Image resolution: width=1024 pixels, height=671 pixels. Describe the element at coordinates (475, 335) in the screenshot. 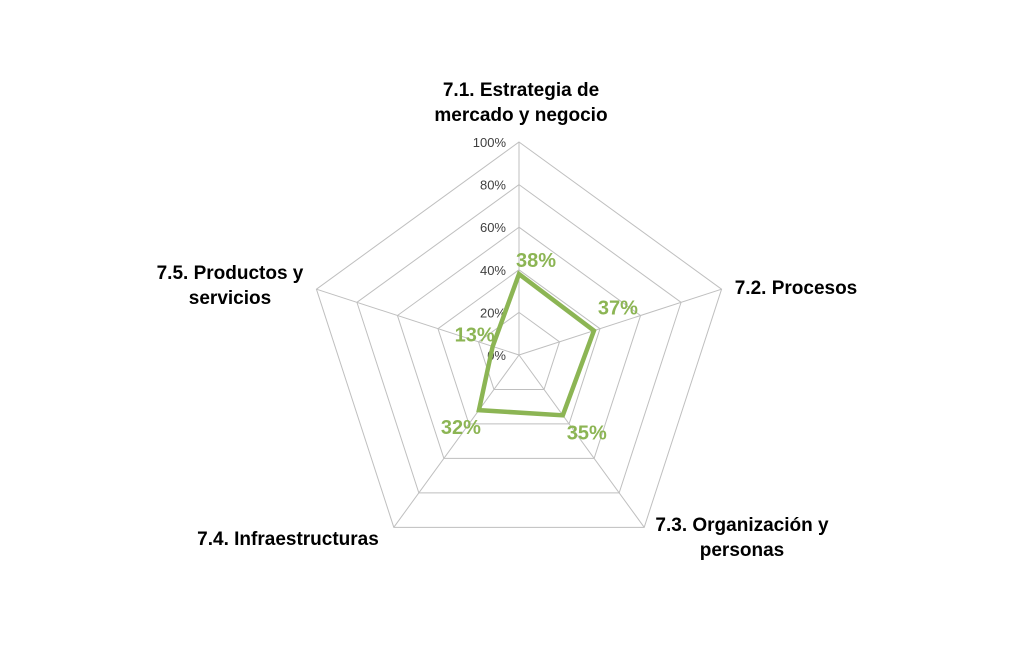

I see `data-label: 13%` at that location.